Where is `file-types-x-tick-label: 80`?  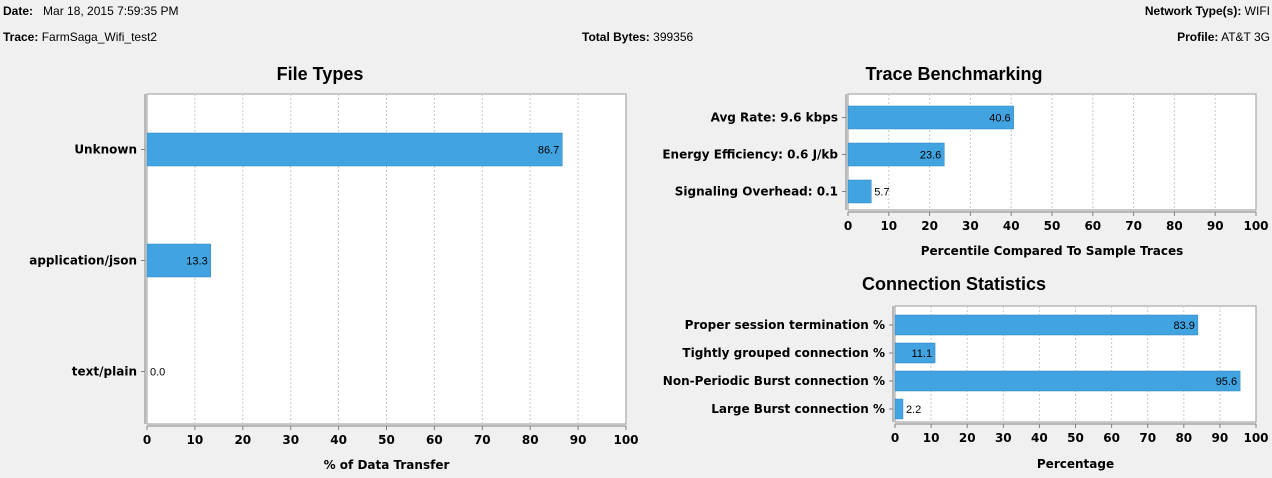
file-types-x-tick-label: 80 is located at coordinates (530, 440).